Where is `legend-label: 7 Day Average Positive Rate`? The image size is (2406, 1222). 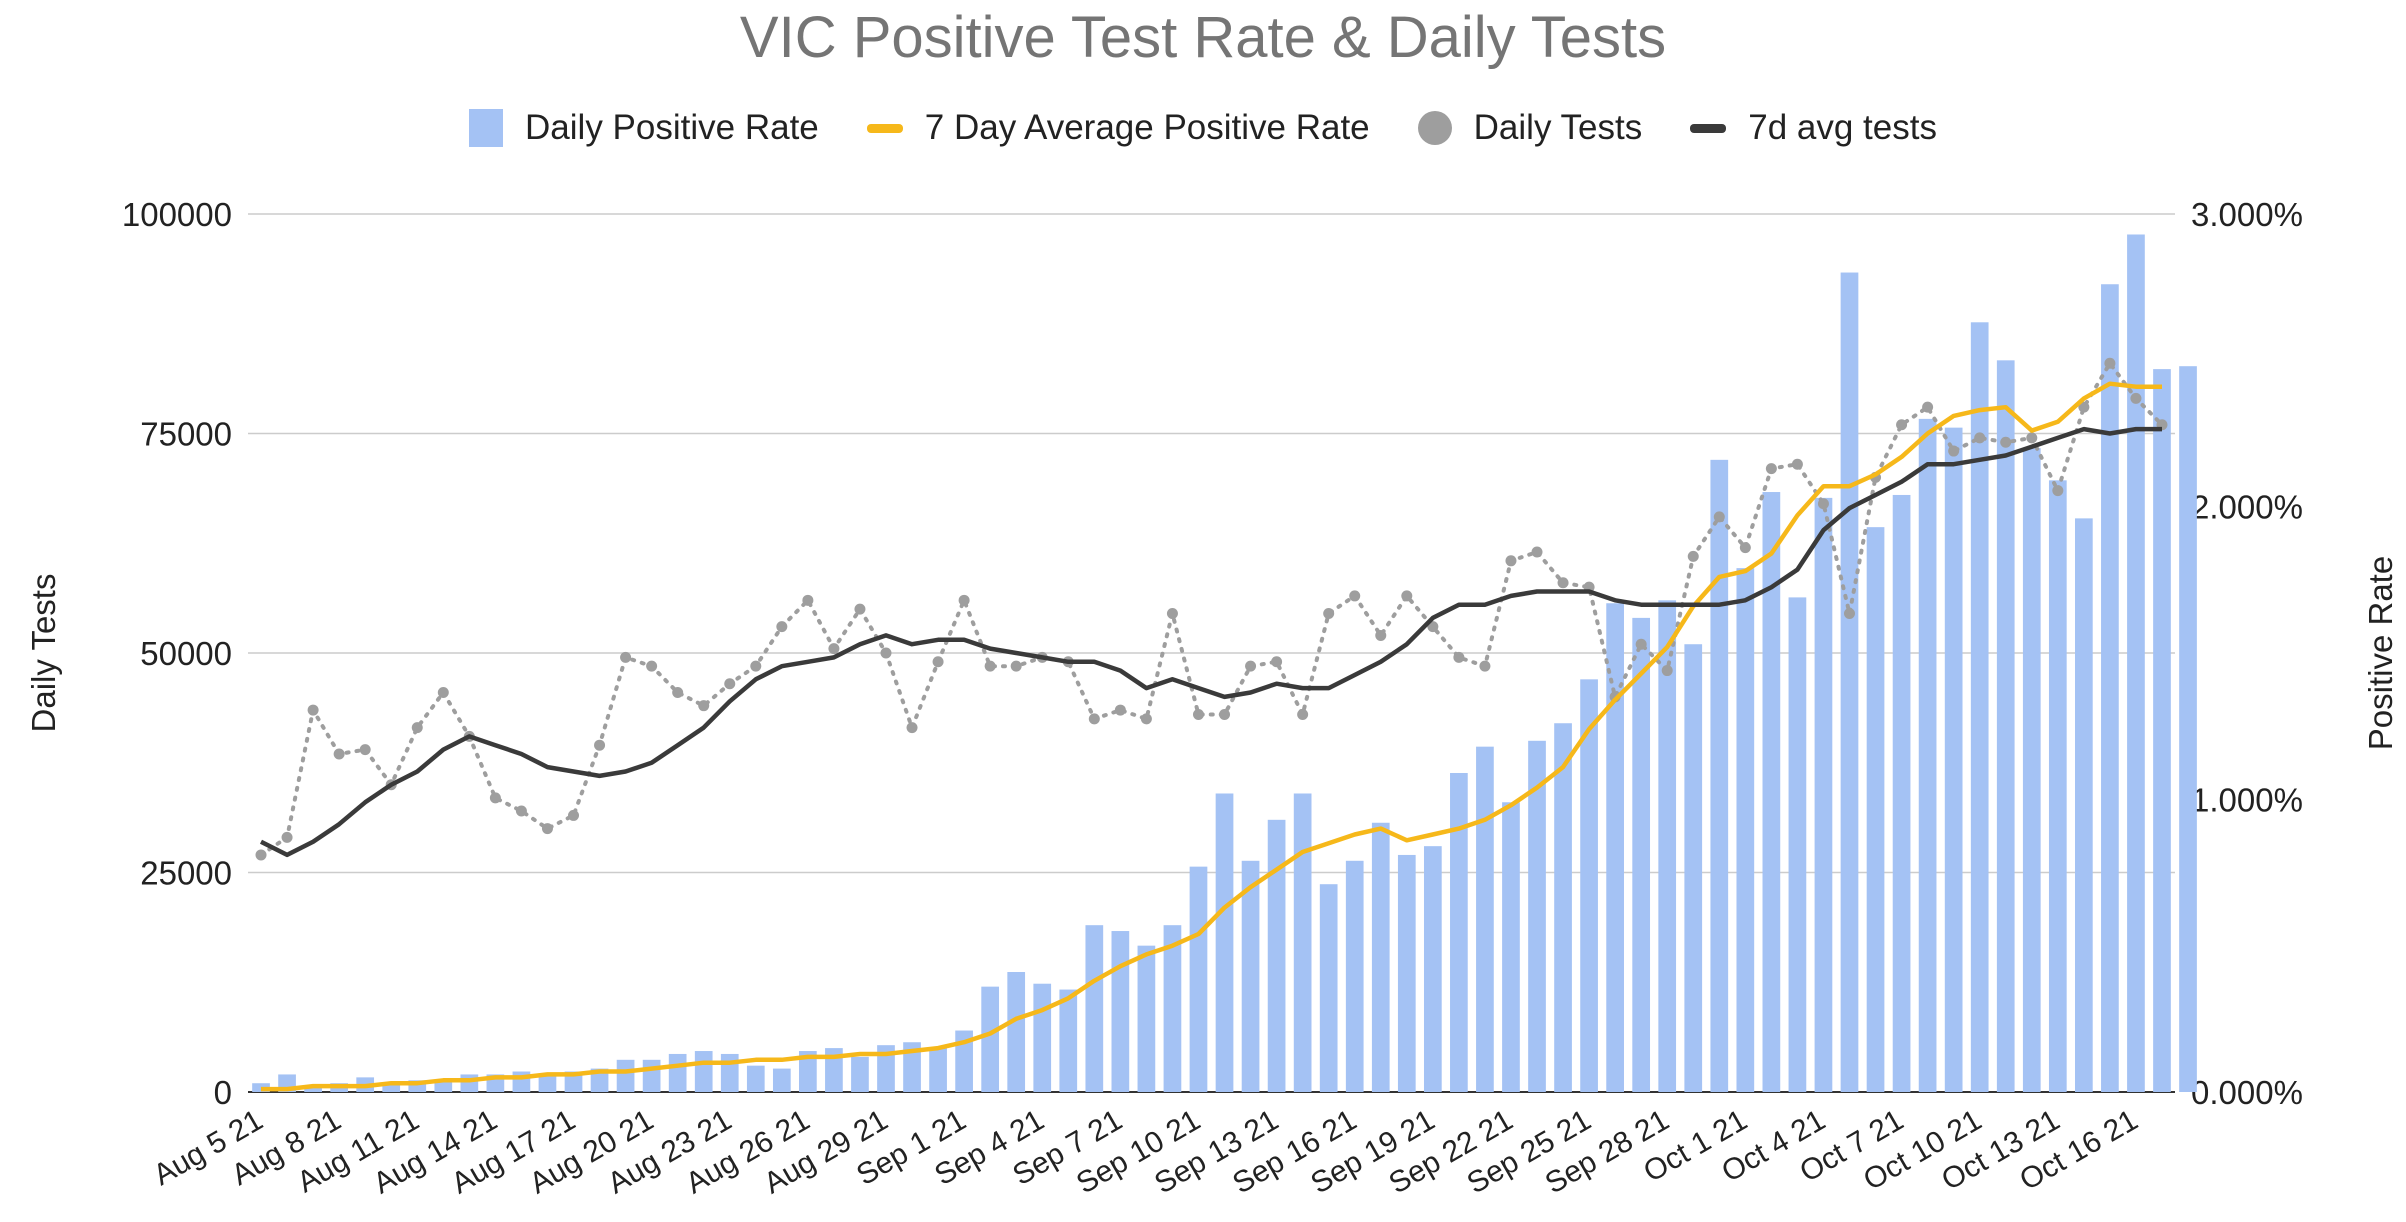
legend-label: 7 Day Average Positive Rate is located at coordinates (1147, 127).